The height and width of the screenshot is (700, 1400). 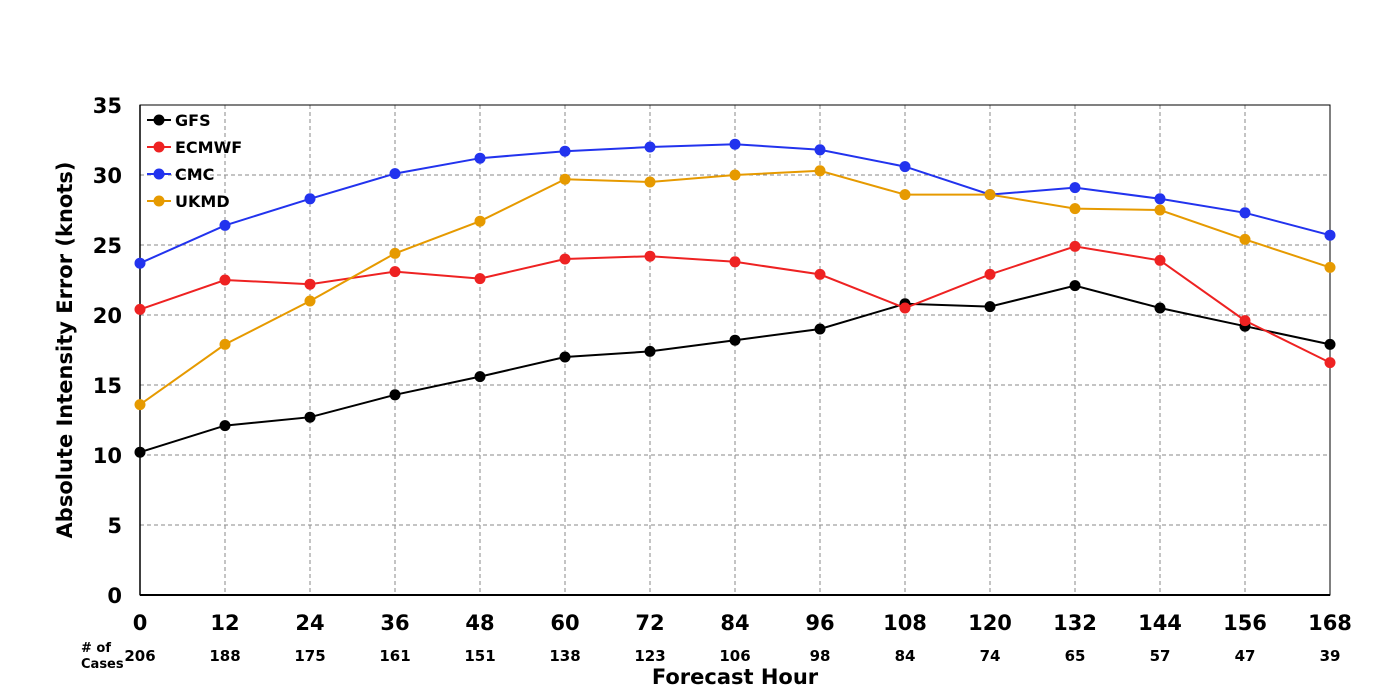 What do you see at coordinates (905, 623) in the screenshot?
I see `x-tick-label: 108` at bounding box center [905, 623].